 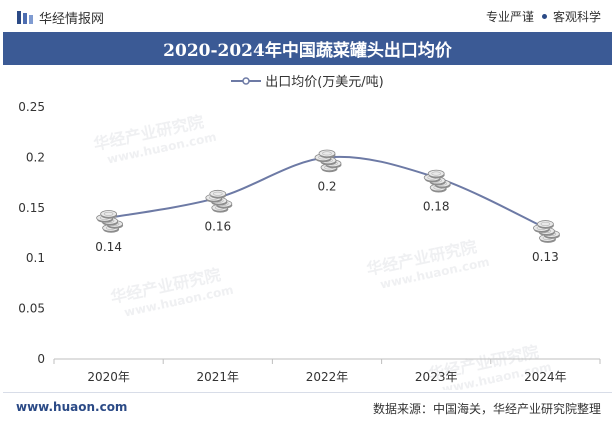 I want to click on y-tick-label: 0, so click(x=41, y=359).